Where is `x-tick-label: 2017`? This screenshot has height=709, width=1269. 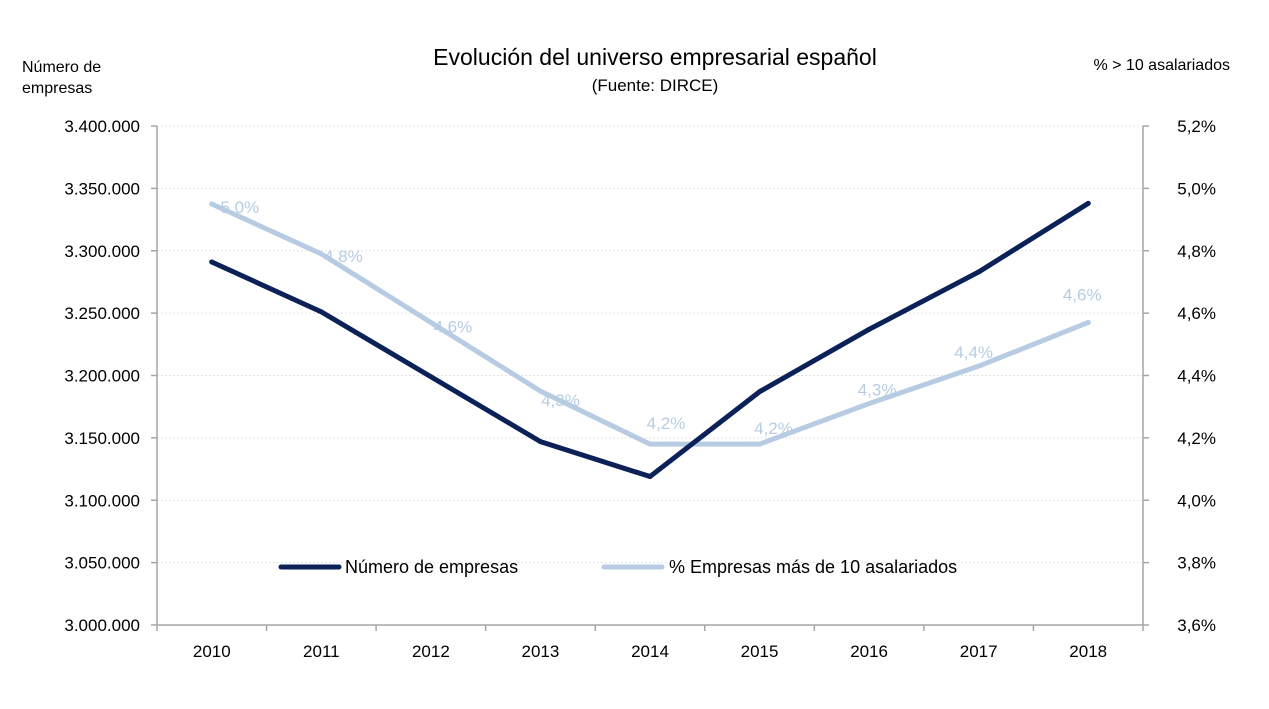
x-tick-label: 2017 is located at coordinates (979, 651).